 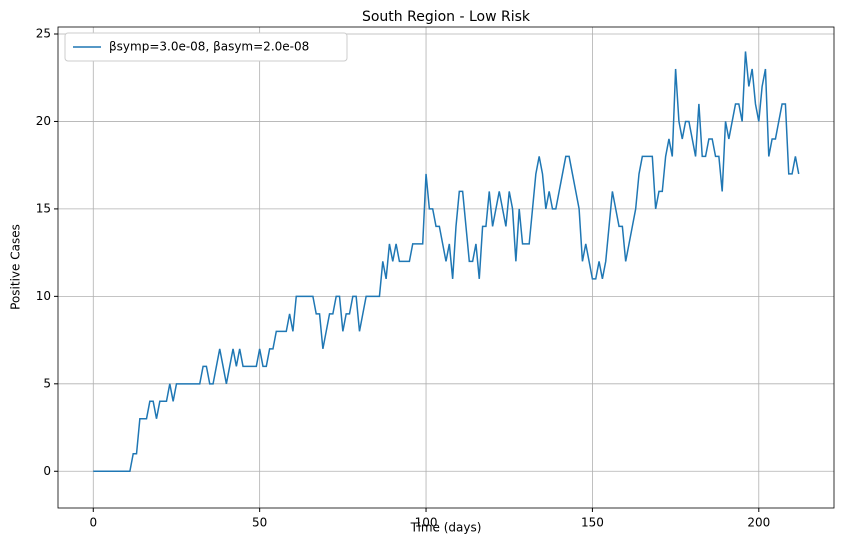 I want to click on x-tick-label: 150, so click(x=592, y=523).